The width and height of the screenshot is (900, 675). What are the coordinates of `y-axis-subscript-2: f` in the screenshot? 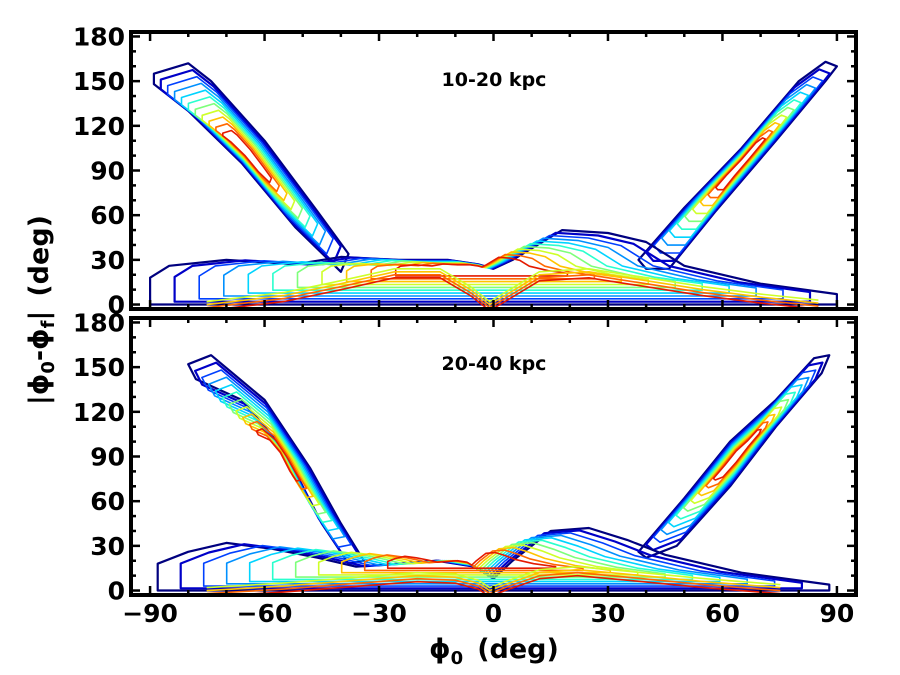 It's located at (48, 324).